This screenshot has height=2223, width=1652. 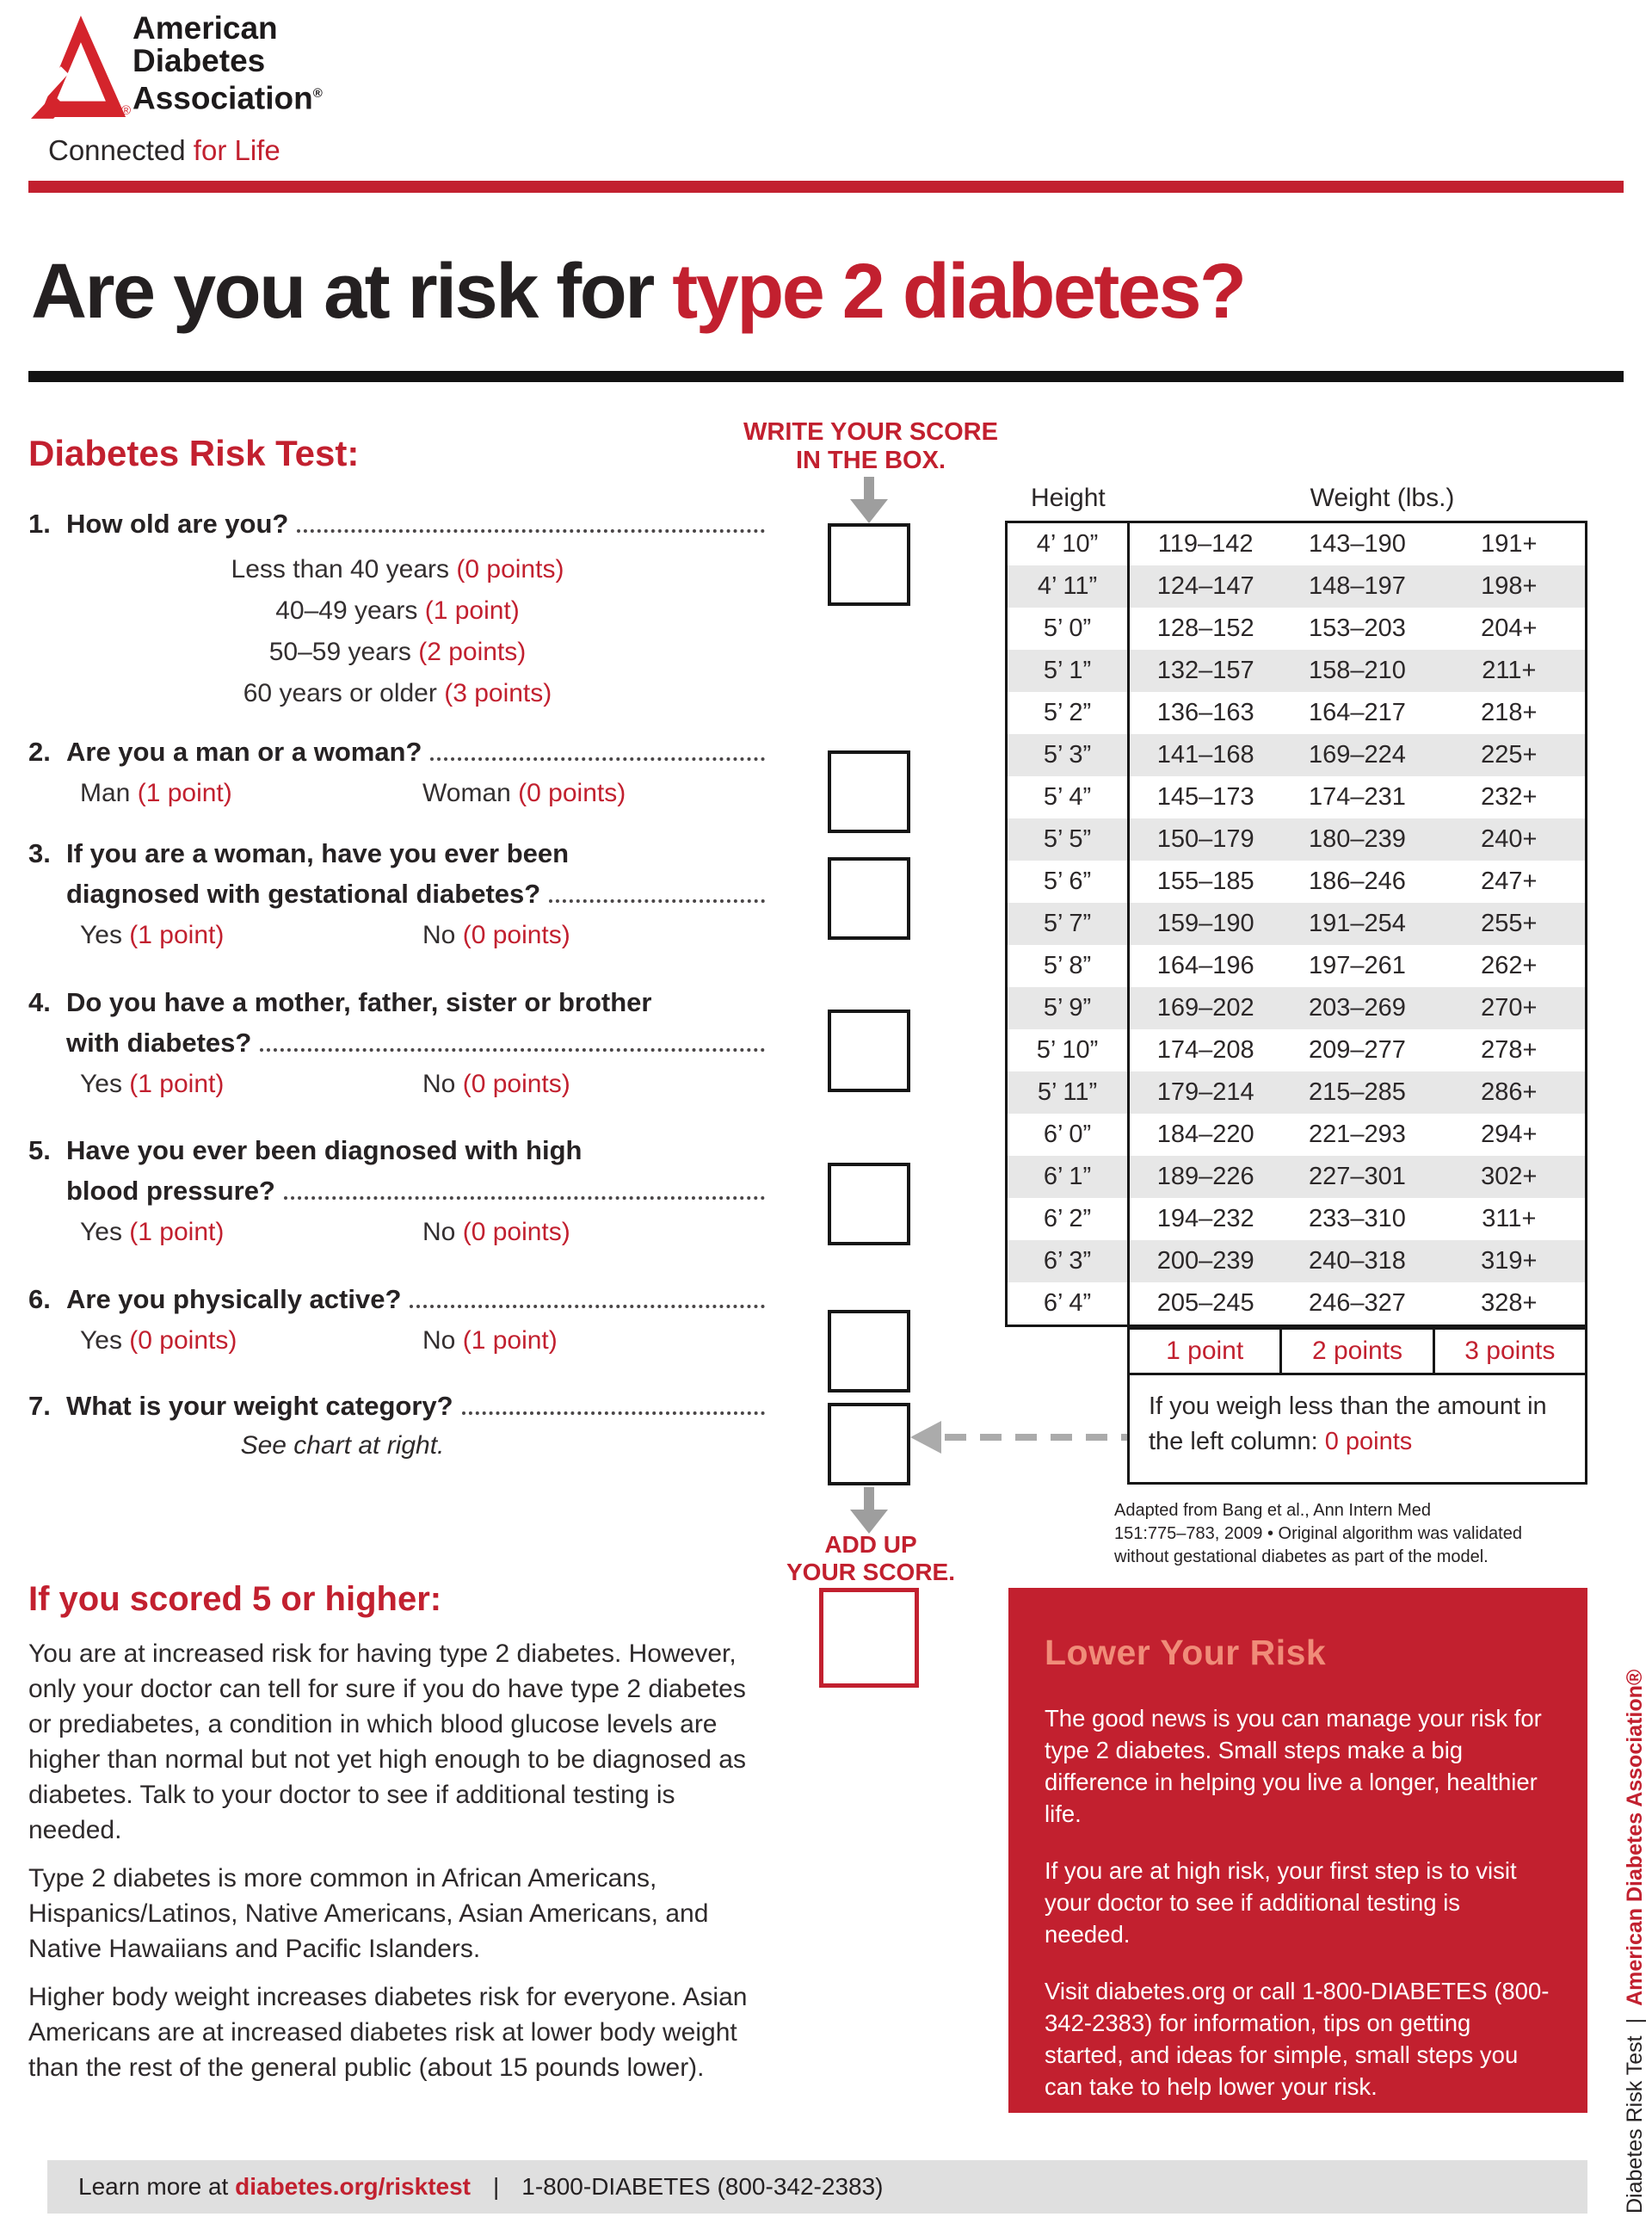 What do you see at coordinates (39, 1406) in the screenshot?
I see `question-number: 7.` at bounding box center [39, 1406].